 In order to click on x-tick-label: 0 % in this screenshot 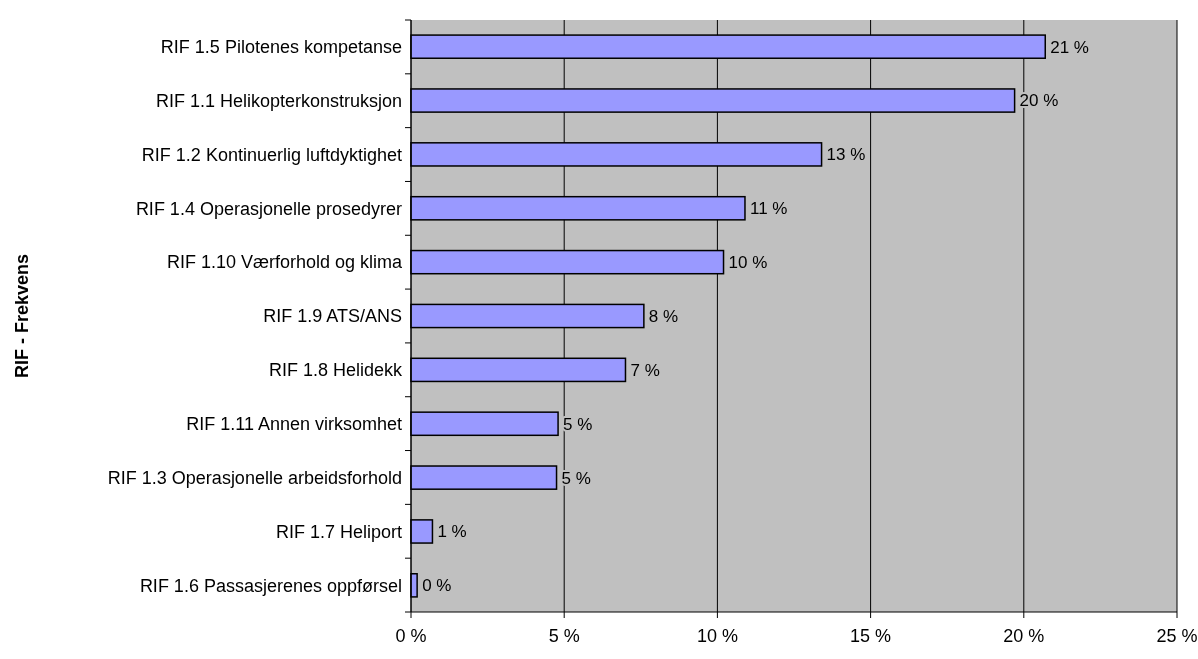, I will do `click(411, 636)`.